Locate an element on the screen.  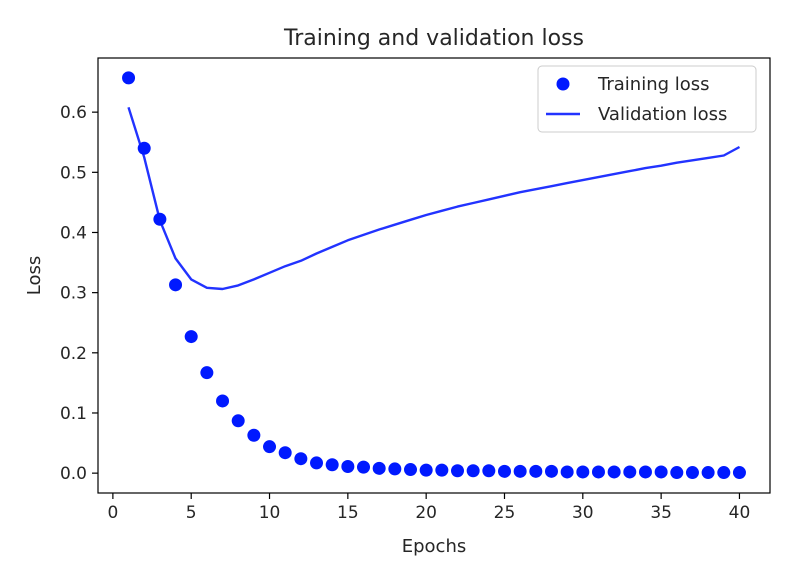
x-tick-label: 20 is located at coordinates (426, 513).